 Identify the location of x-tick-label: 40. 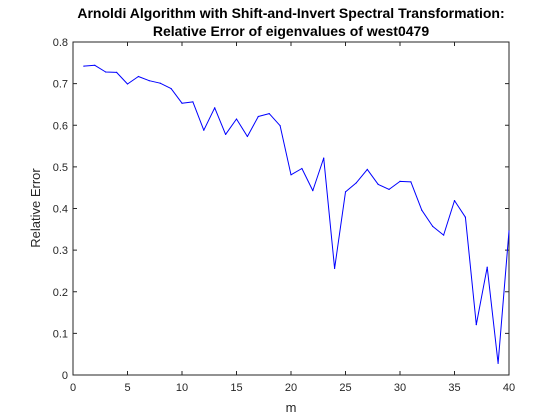
(509, 388).